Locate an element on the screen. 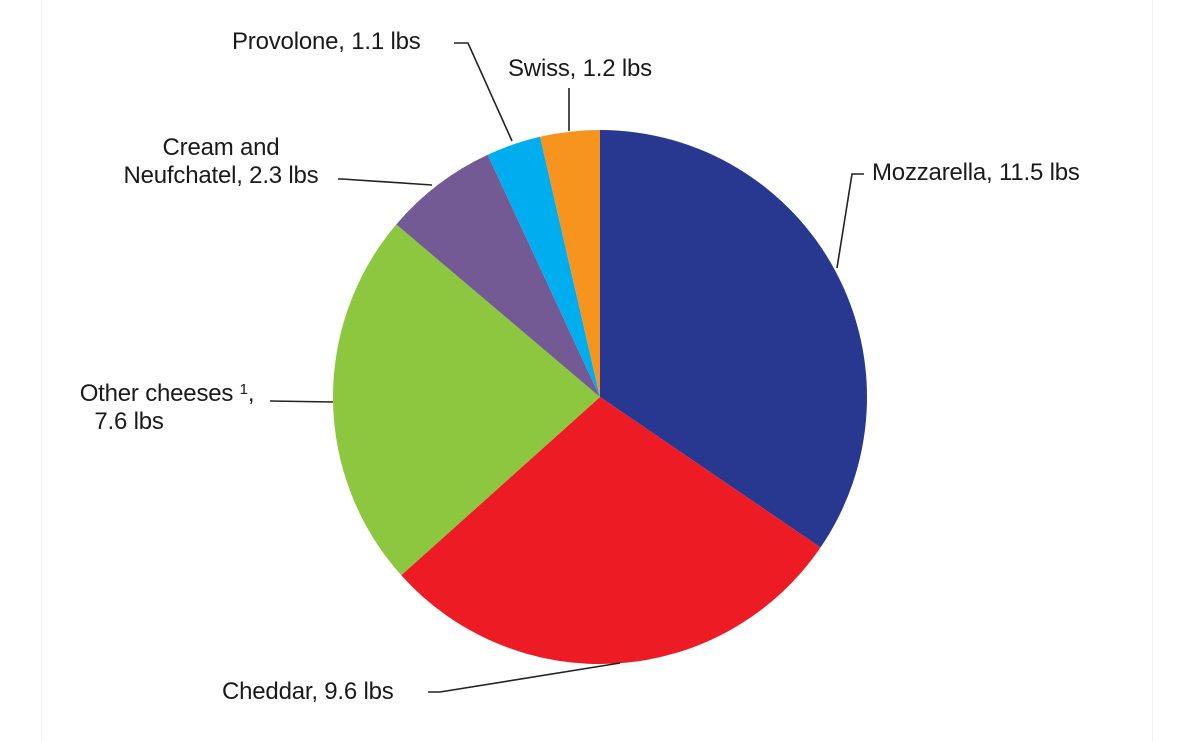 Image resolution: width=1200 pixels, height=741 pixels. leader-provolone is located at coordinates (483, 92).